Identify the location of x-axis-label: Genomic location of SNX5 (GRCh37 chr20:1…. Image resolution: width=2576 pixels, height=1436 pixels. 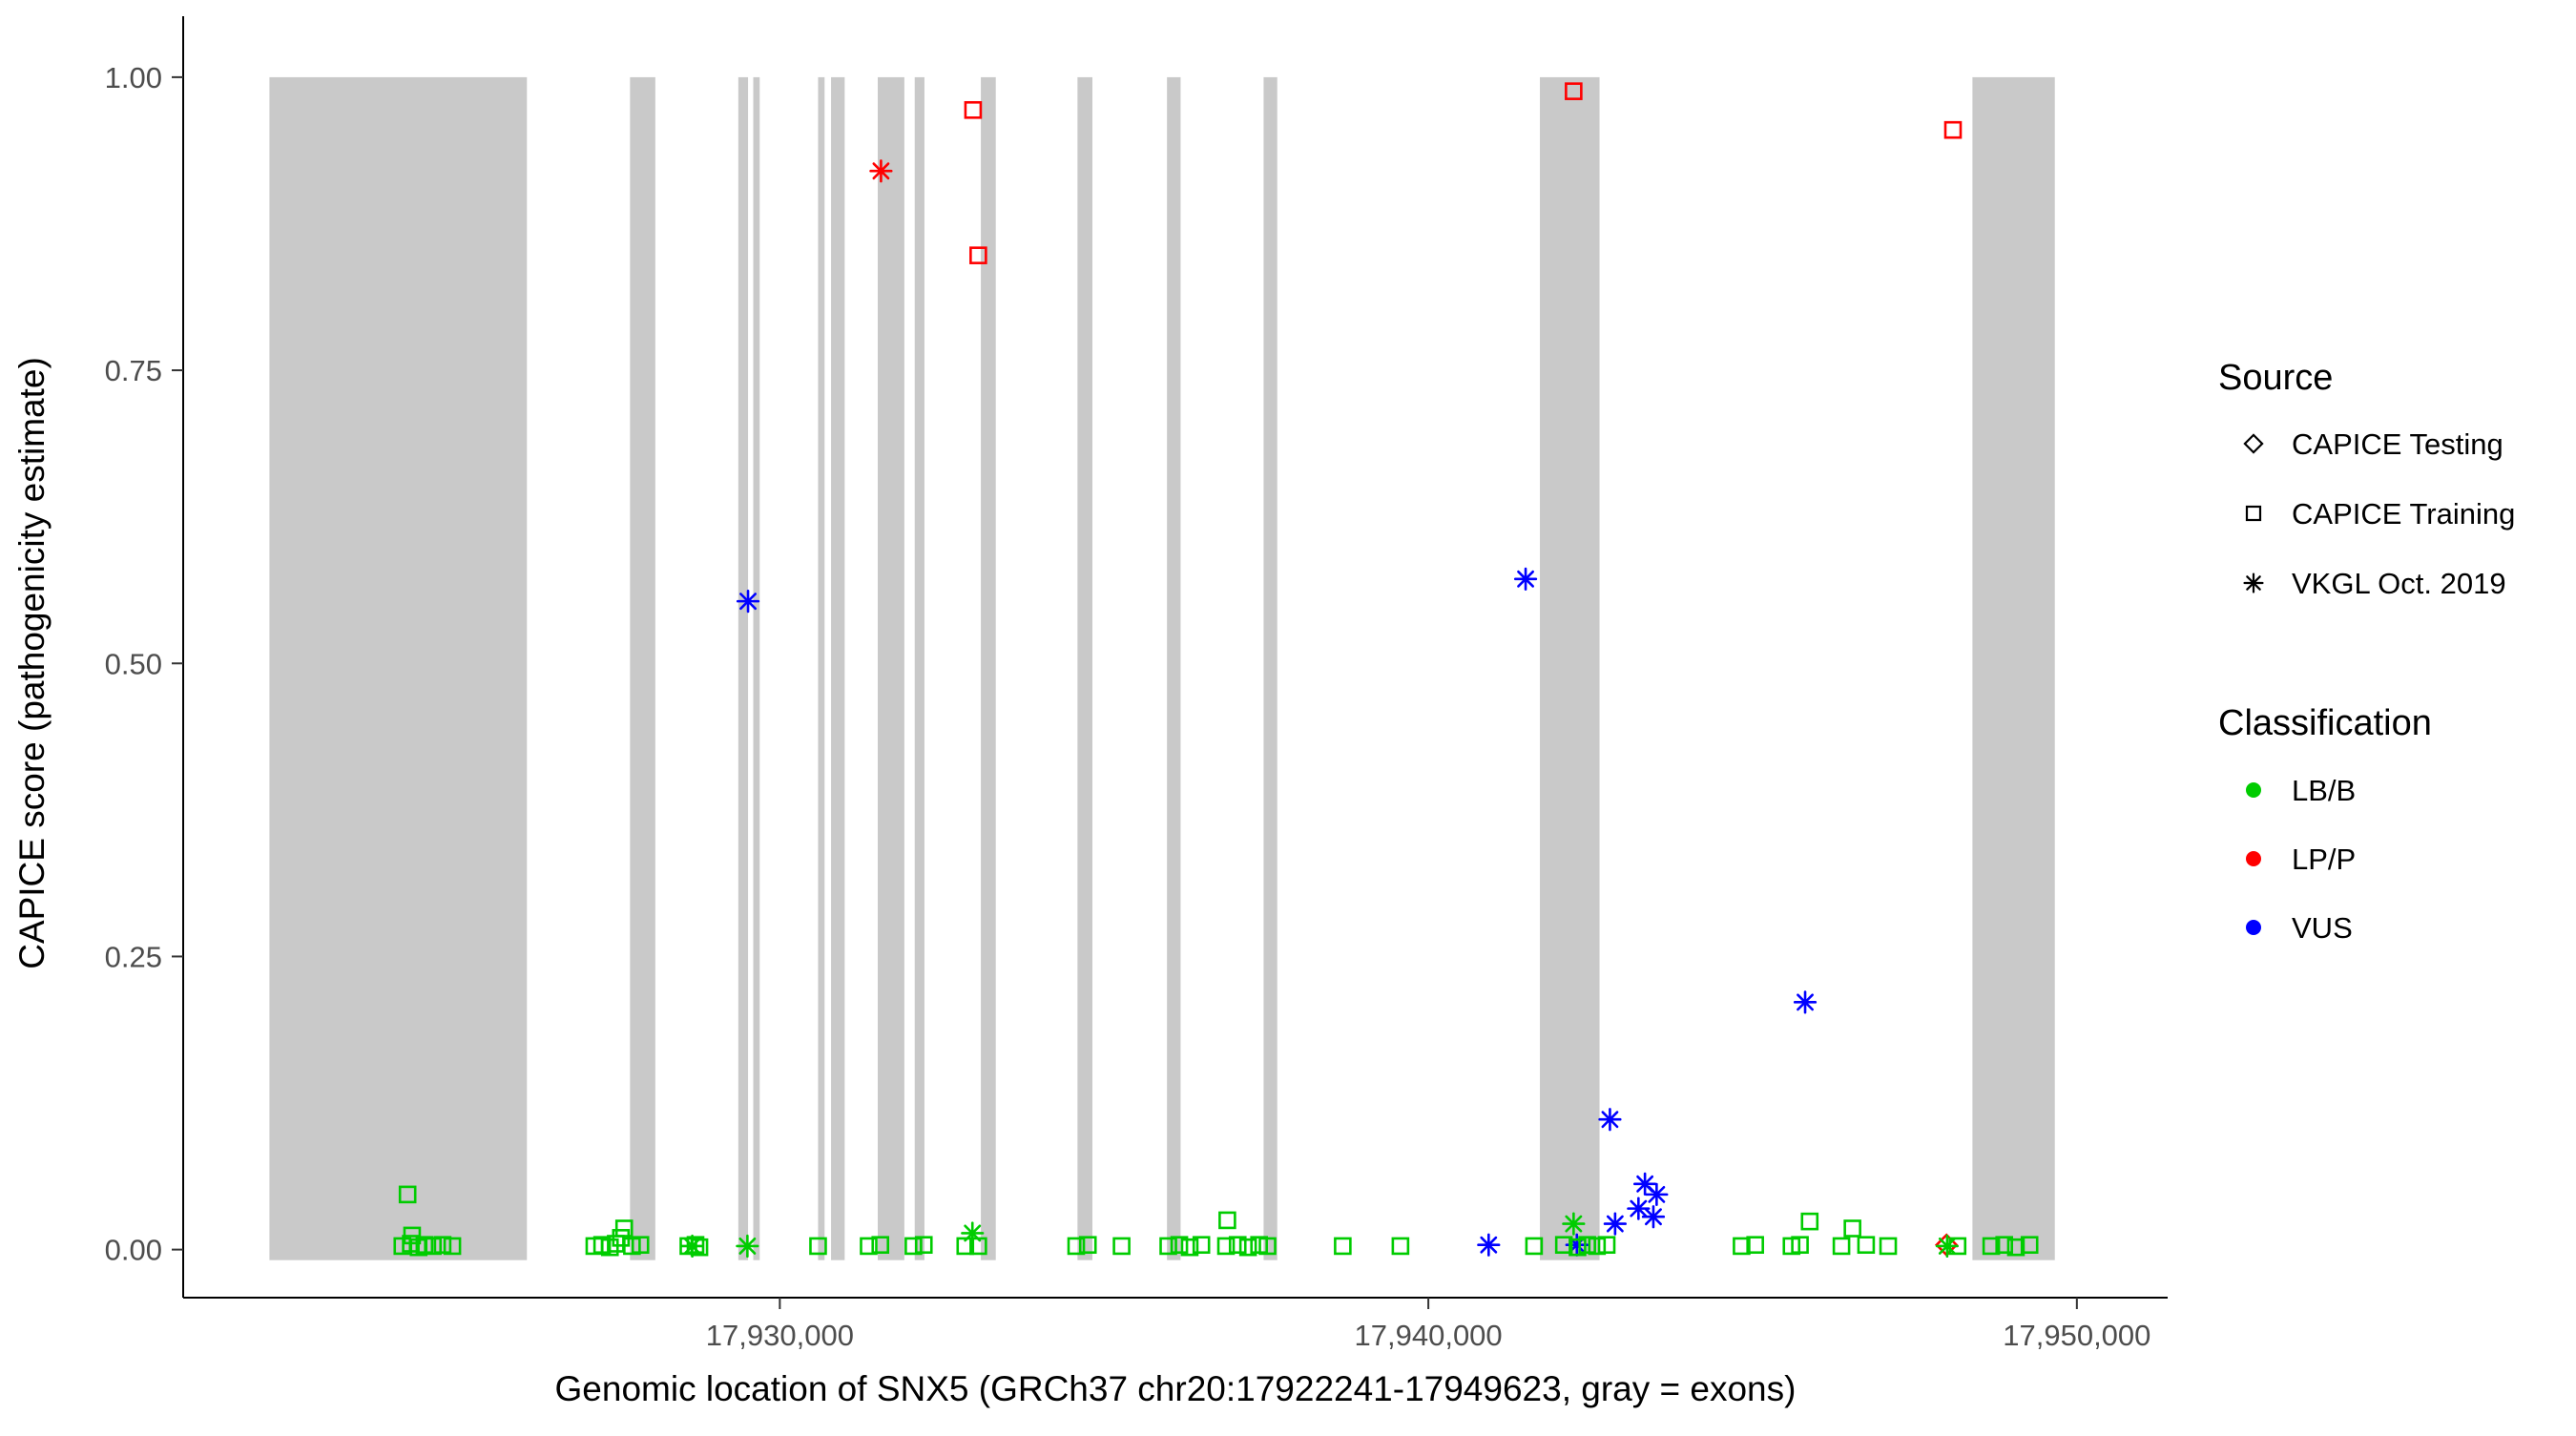
(1176, 1388).